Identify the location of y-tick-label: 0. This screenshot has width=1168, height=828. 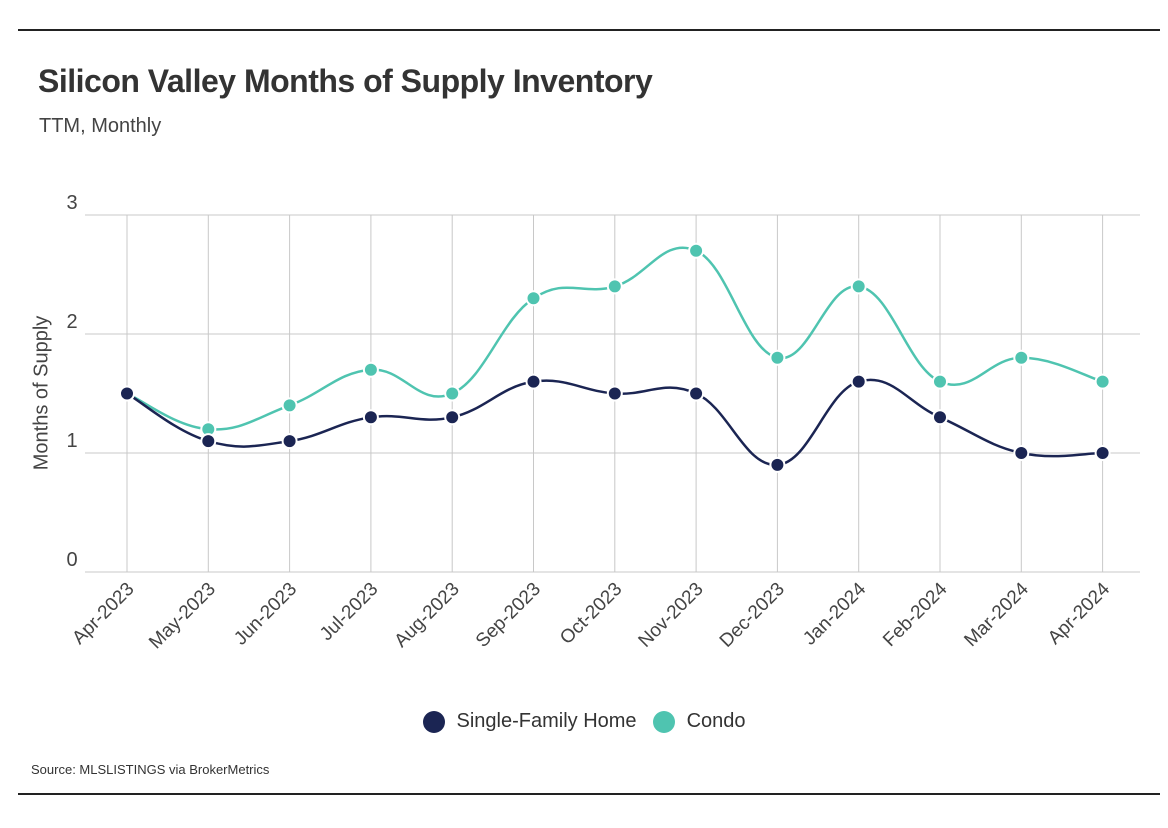
(71, 560).